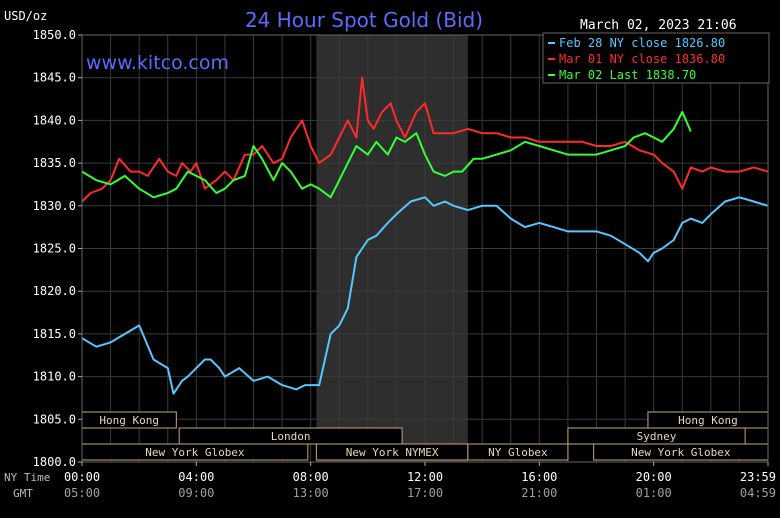 The width and height of the screenshot is (780, 518). What do you see at coordinates (82, 477) in the screenshot?
I see `x-tick-label-ny: 00:00` at bounding box center [82, 477].